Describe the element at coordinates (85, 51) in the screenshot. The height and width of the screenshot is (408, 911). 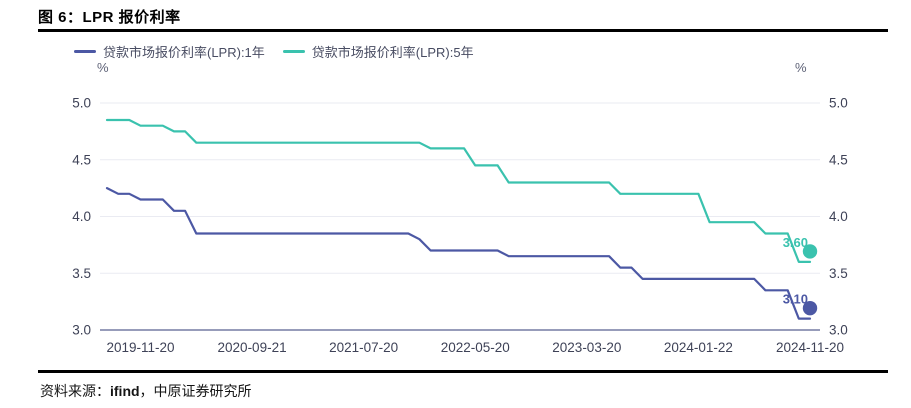
I see `legend-swatch-1y` at that location.